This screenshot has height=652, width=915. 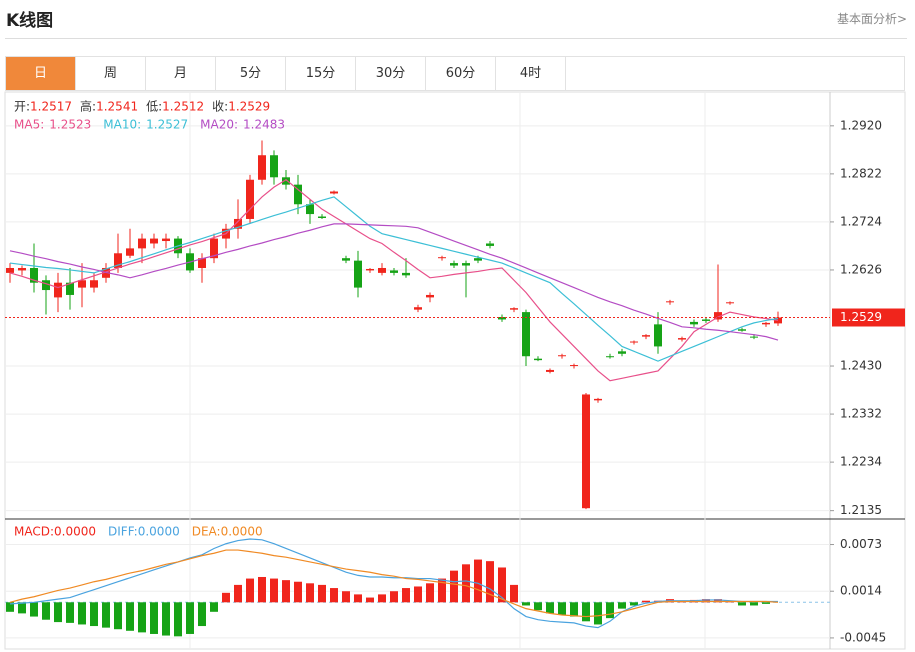 What do you see at coordinates (456, 38) in the screenshot?
I see `divider` at bounding box center [456, 38].